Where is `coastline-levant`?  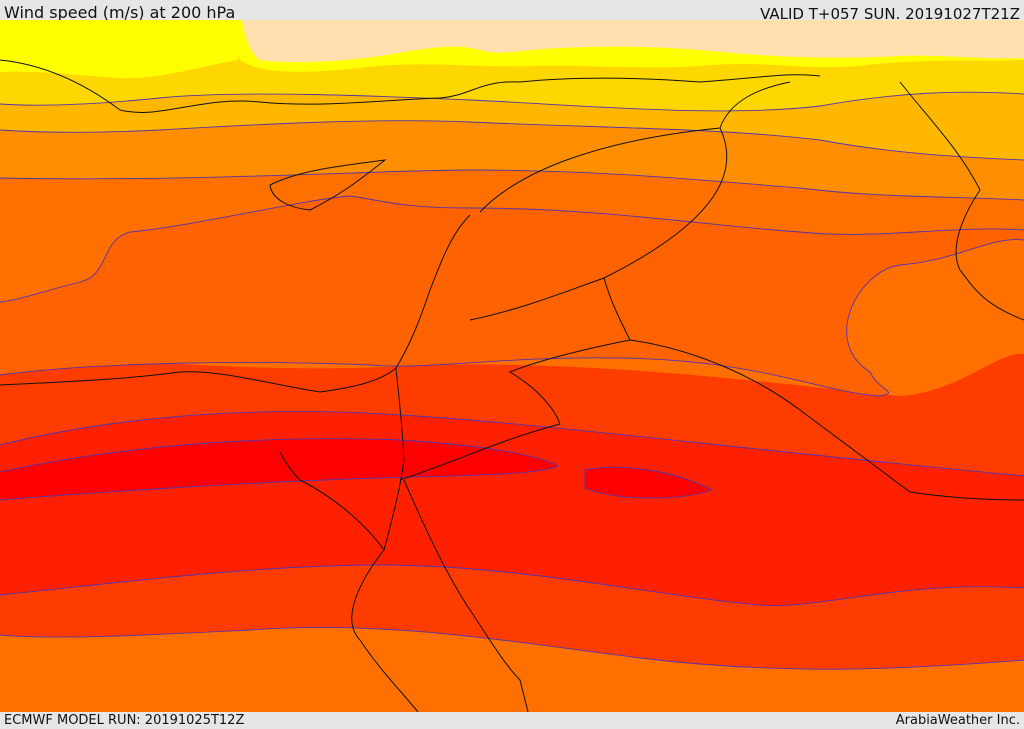 coastline-levant is located at coordinates (395, 303).